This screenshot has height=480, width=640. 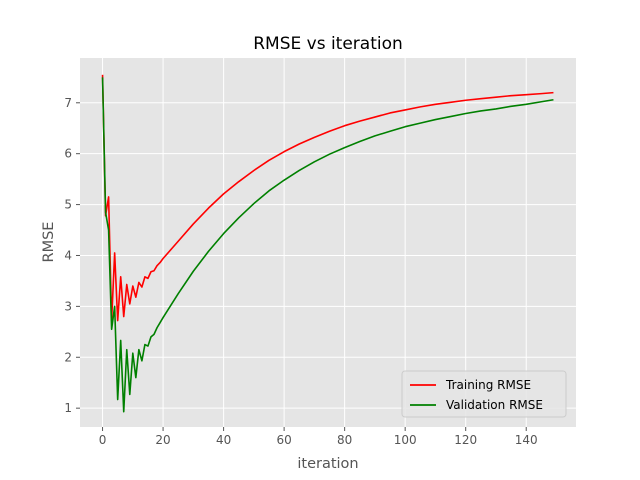 What do you see at coordinates (68, 408) in the screenshot?
I see `y-tick-label: 1` at bounding box center [68, 408].